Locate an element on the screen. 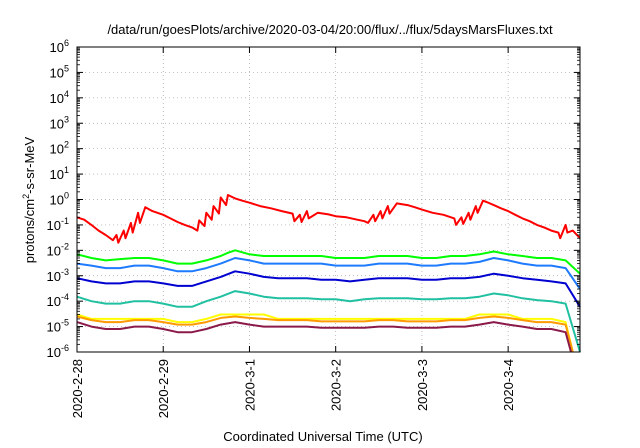 The image size is (640, 448). y-tick-exponent: 1 is located at coordinates (66, 170).